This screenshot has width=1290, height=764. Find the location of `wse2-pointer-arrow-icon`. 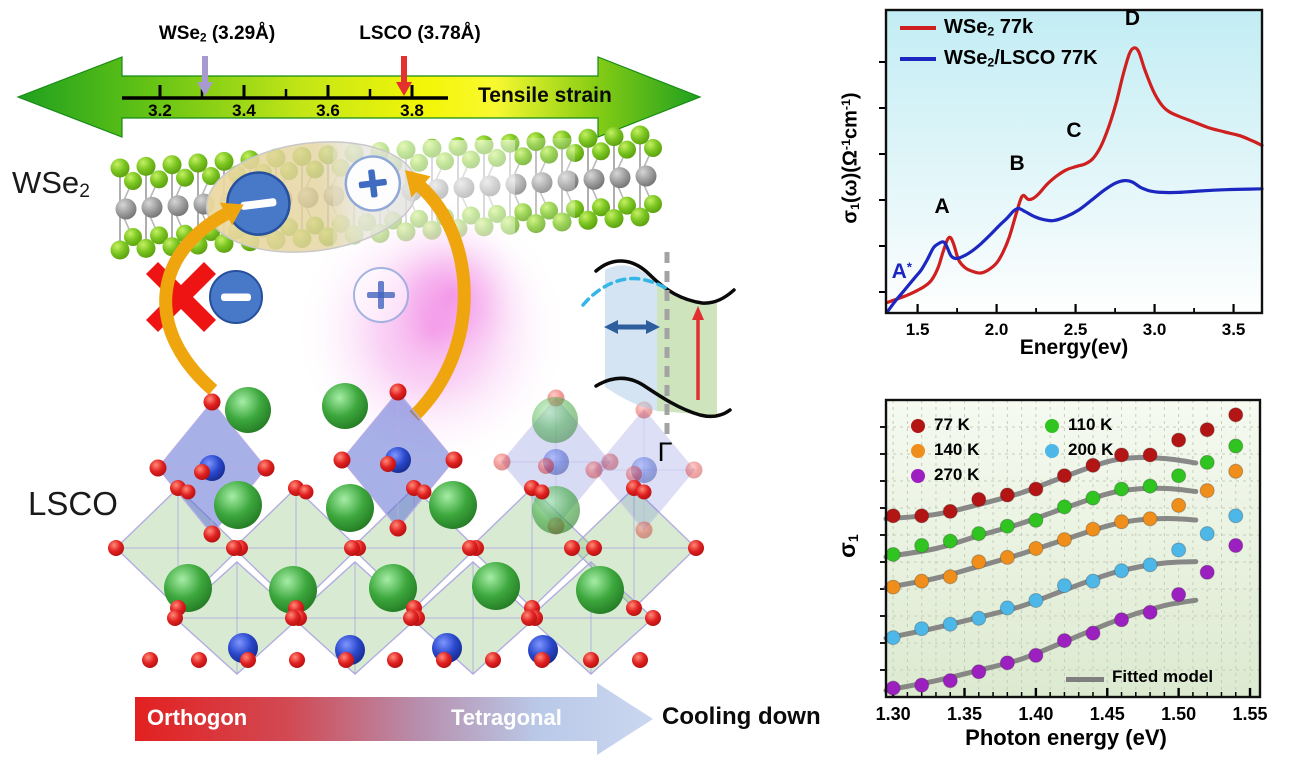

wse2-pointer-arrow-icon is located at coordinates (205, 76).